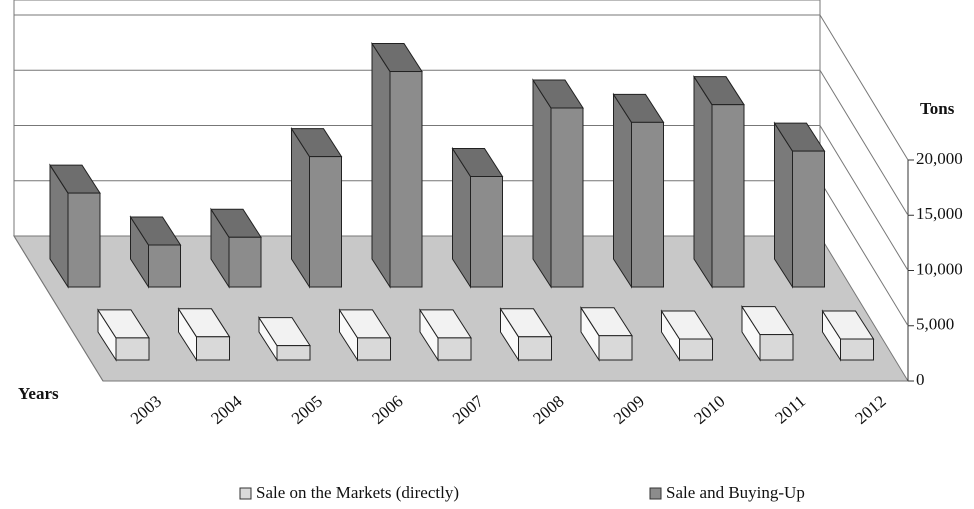 The image size is (974, 509). Describe the element at coordinates (629, 410) in the screenshot. I see `x-tick-label: 2009` at that location.